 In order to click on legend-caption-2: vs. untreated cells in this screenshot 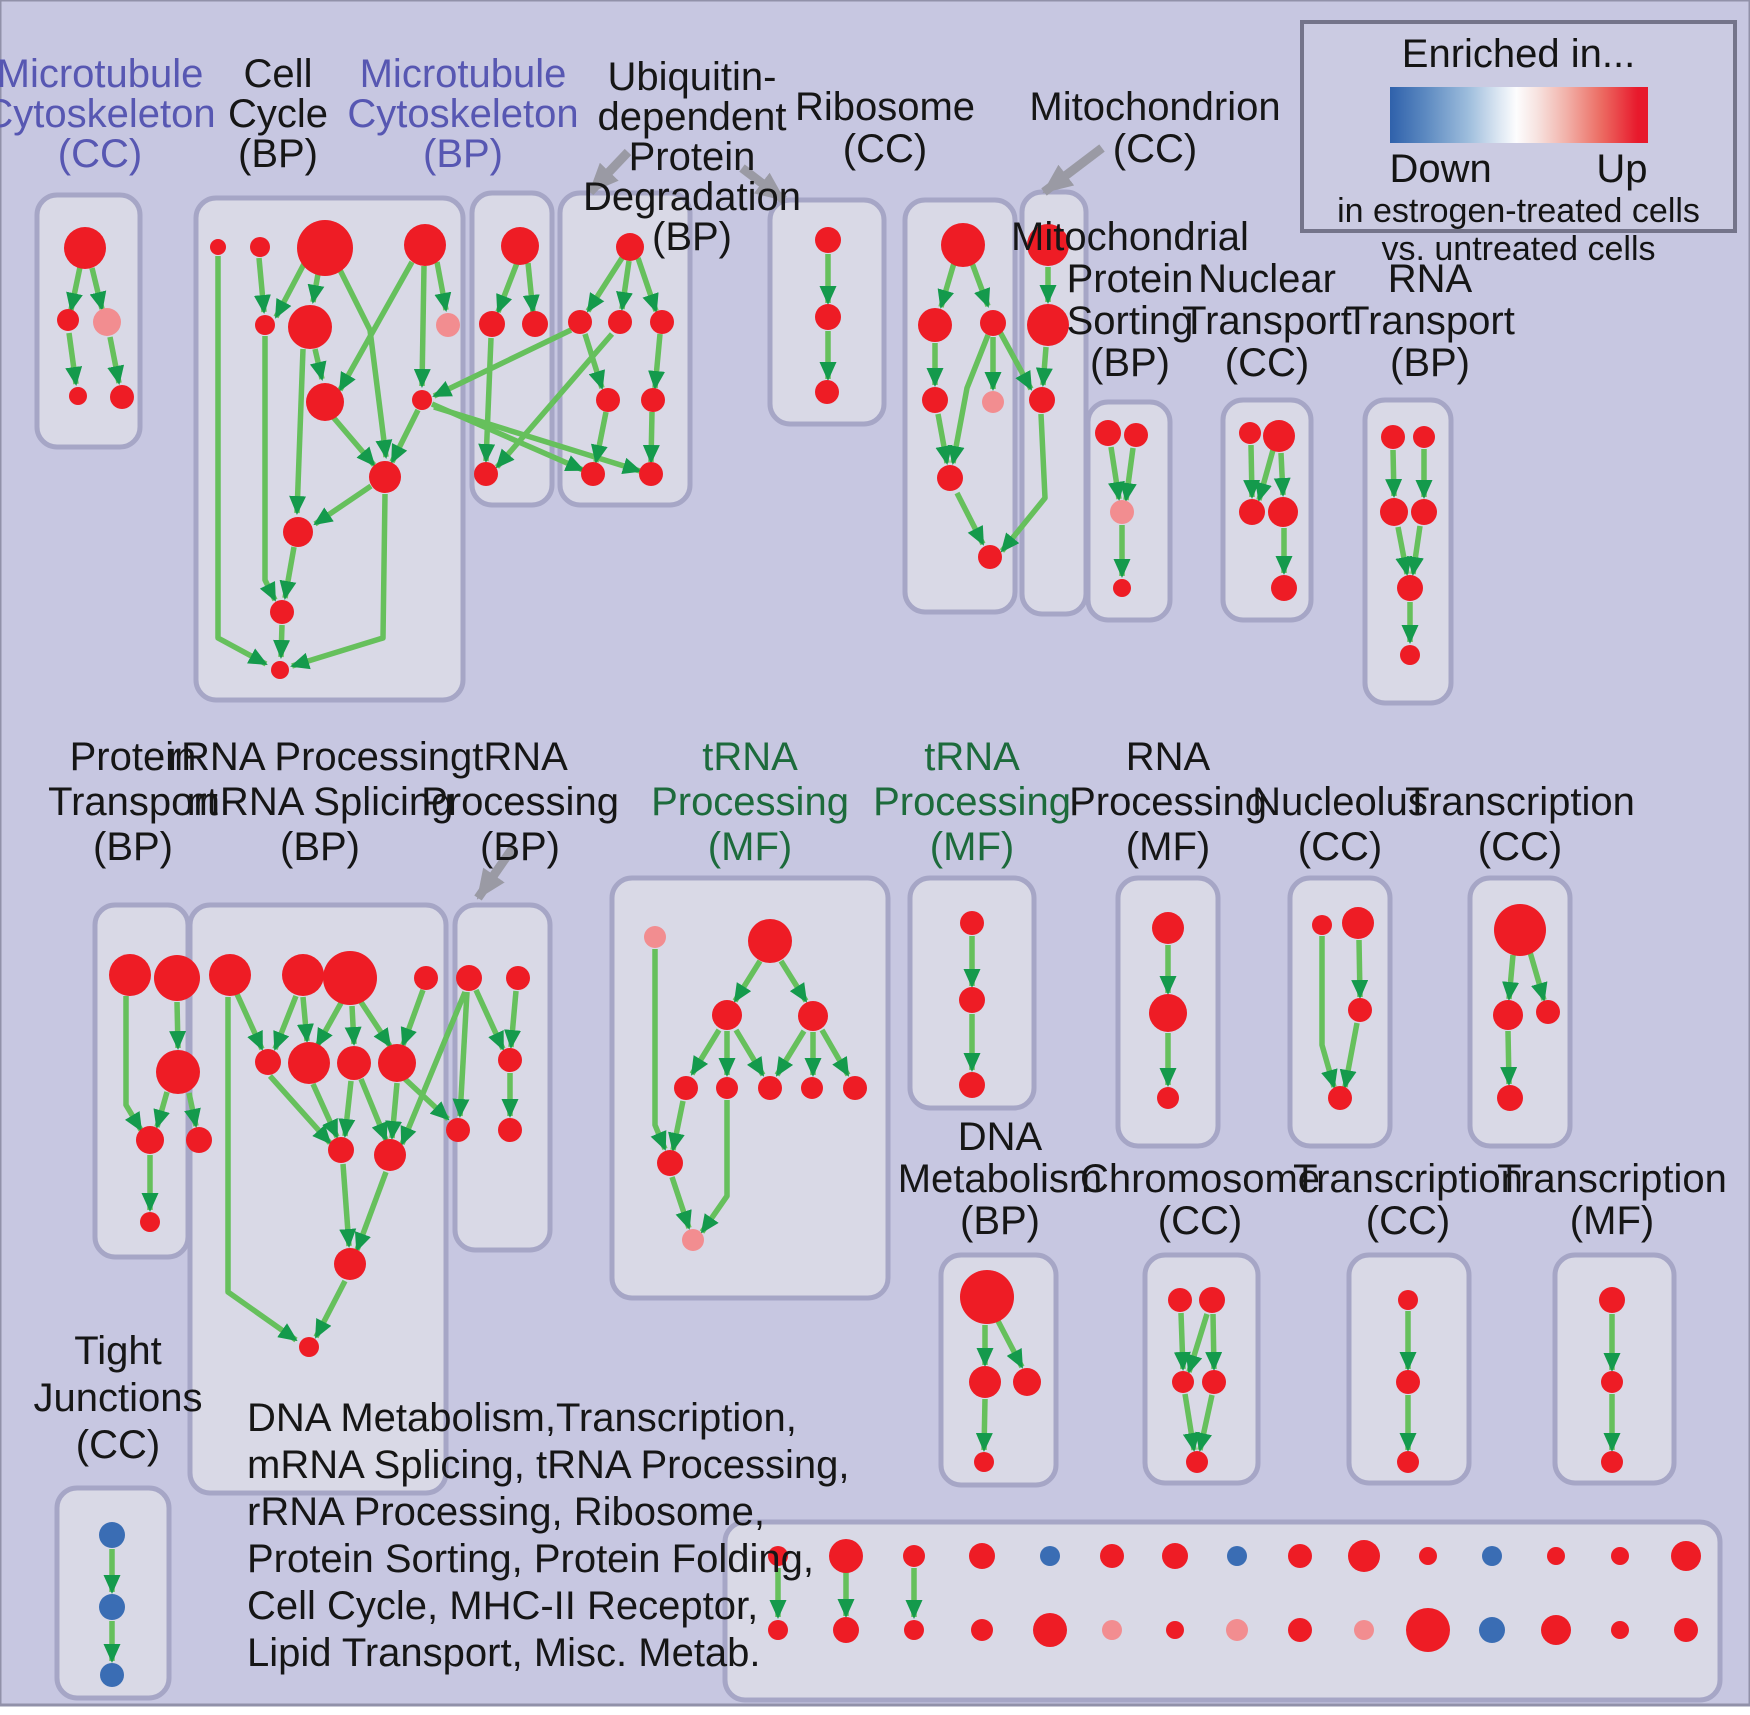, I will do `click(1518, 249)`.